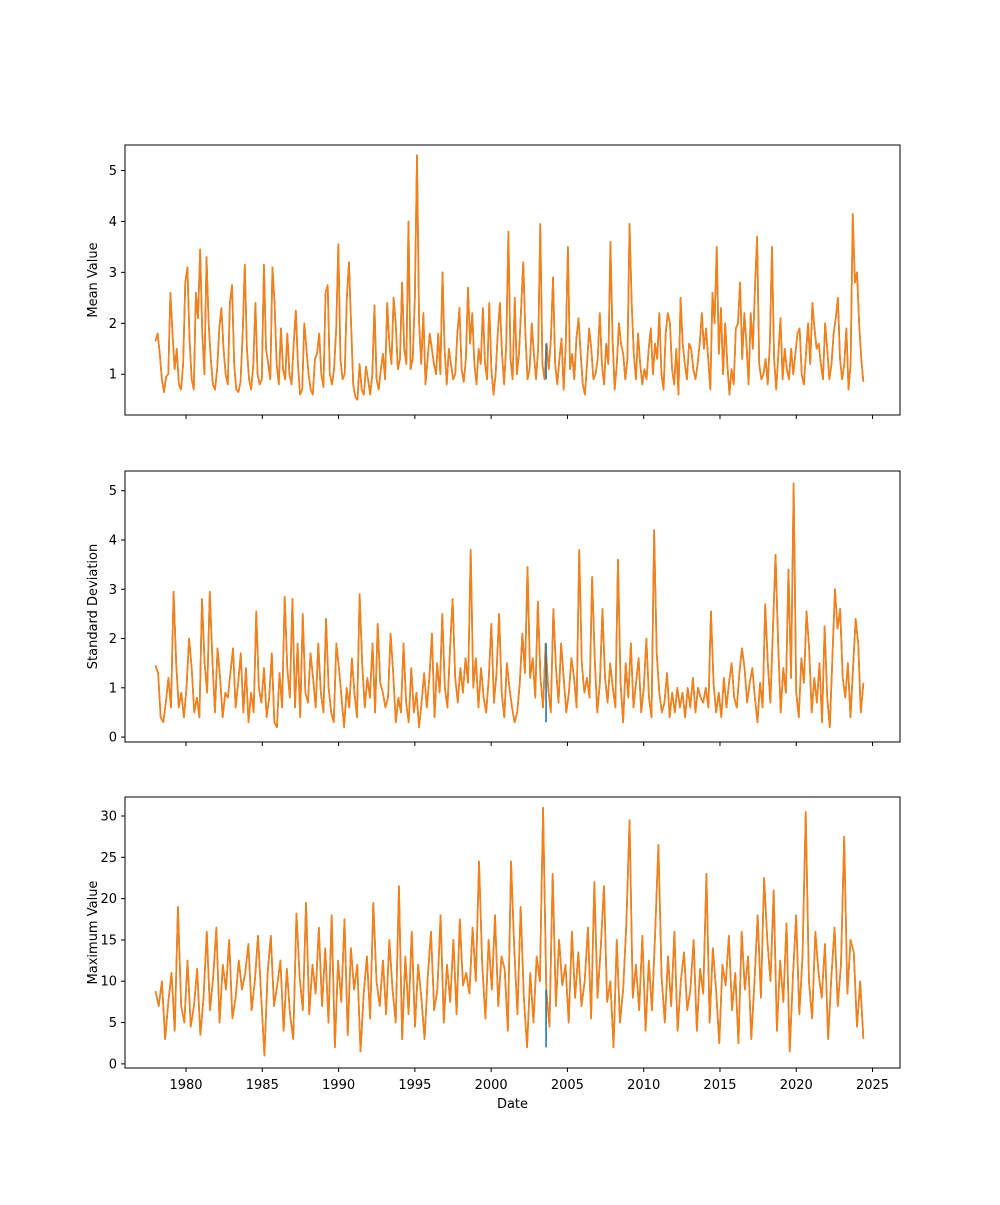 This screenshot has width=1000, height=1205. Describe the element at coordinates (262, 1085) in the screenshot. I see `x-tick-label: 1985` at that location.